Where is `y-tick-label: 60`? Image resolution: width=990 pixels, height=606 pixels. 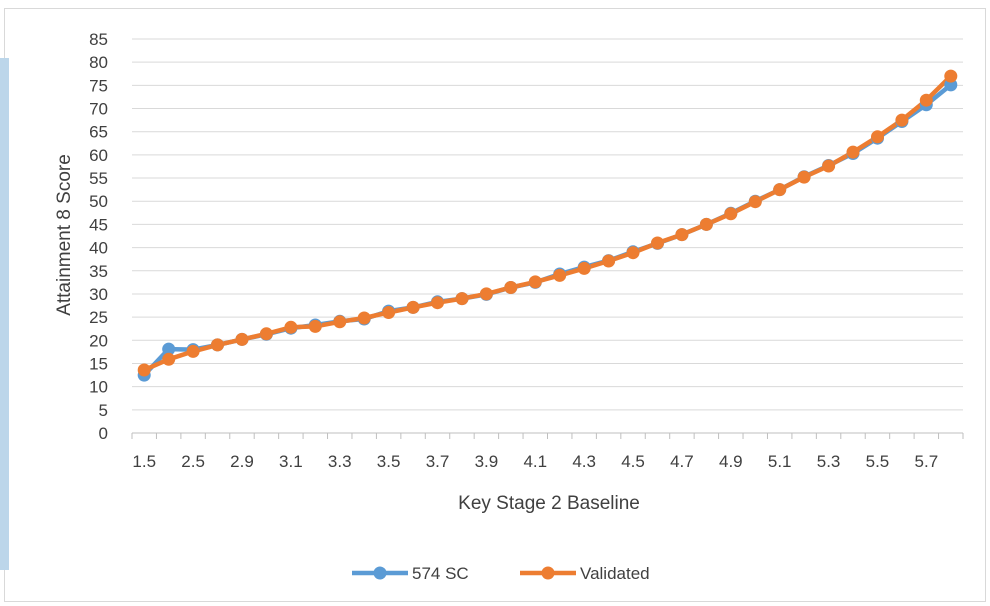
y-tick-label: 60 is located at coordinates (98, 155).